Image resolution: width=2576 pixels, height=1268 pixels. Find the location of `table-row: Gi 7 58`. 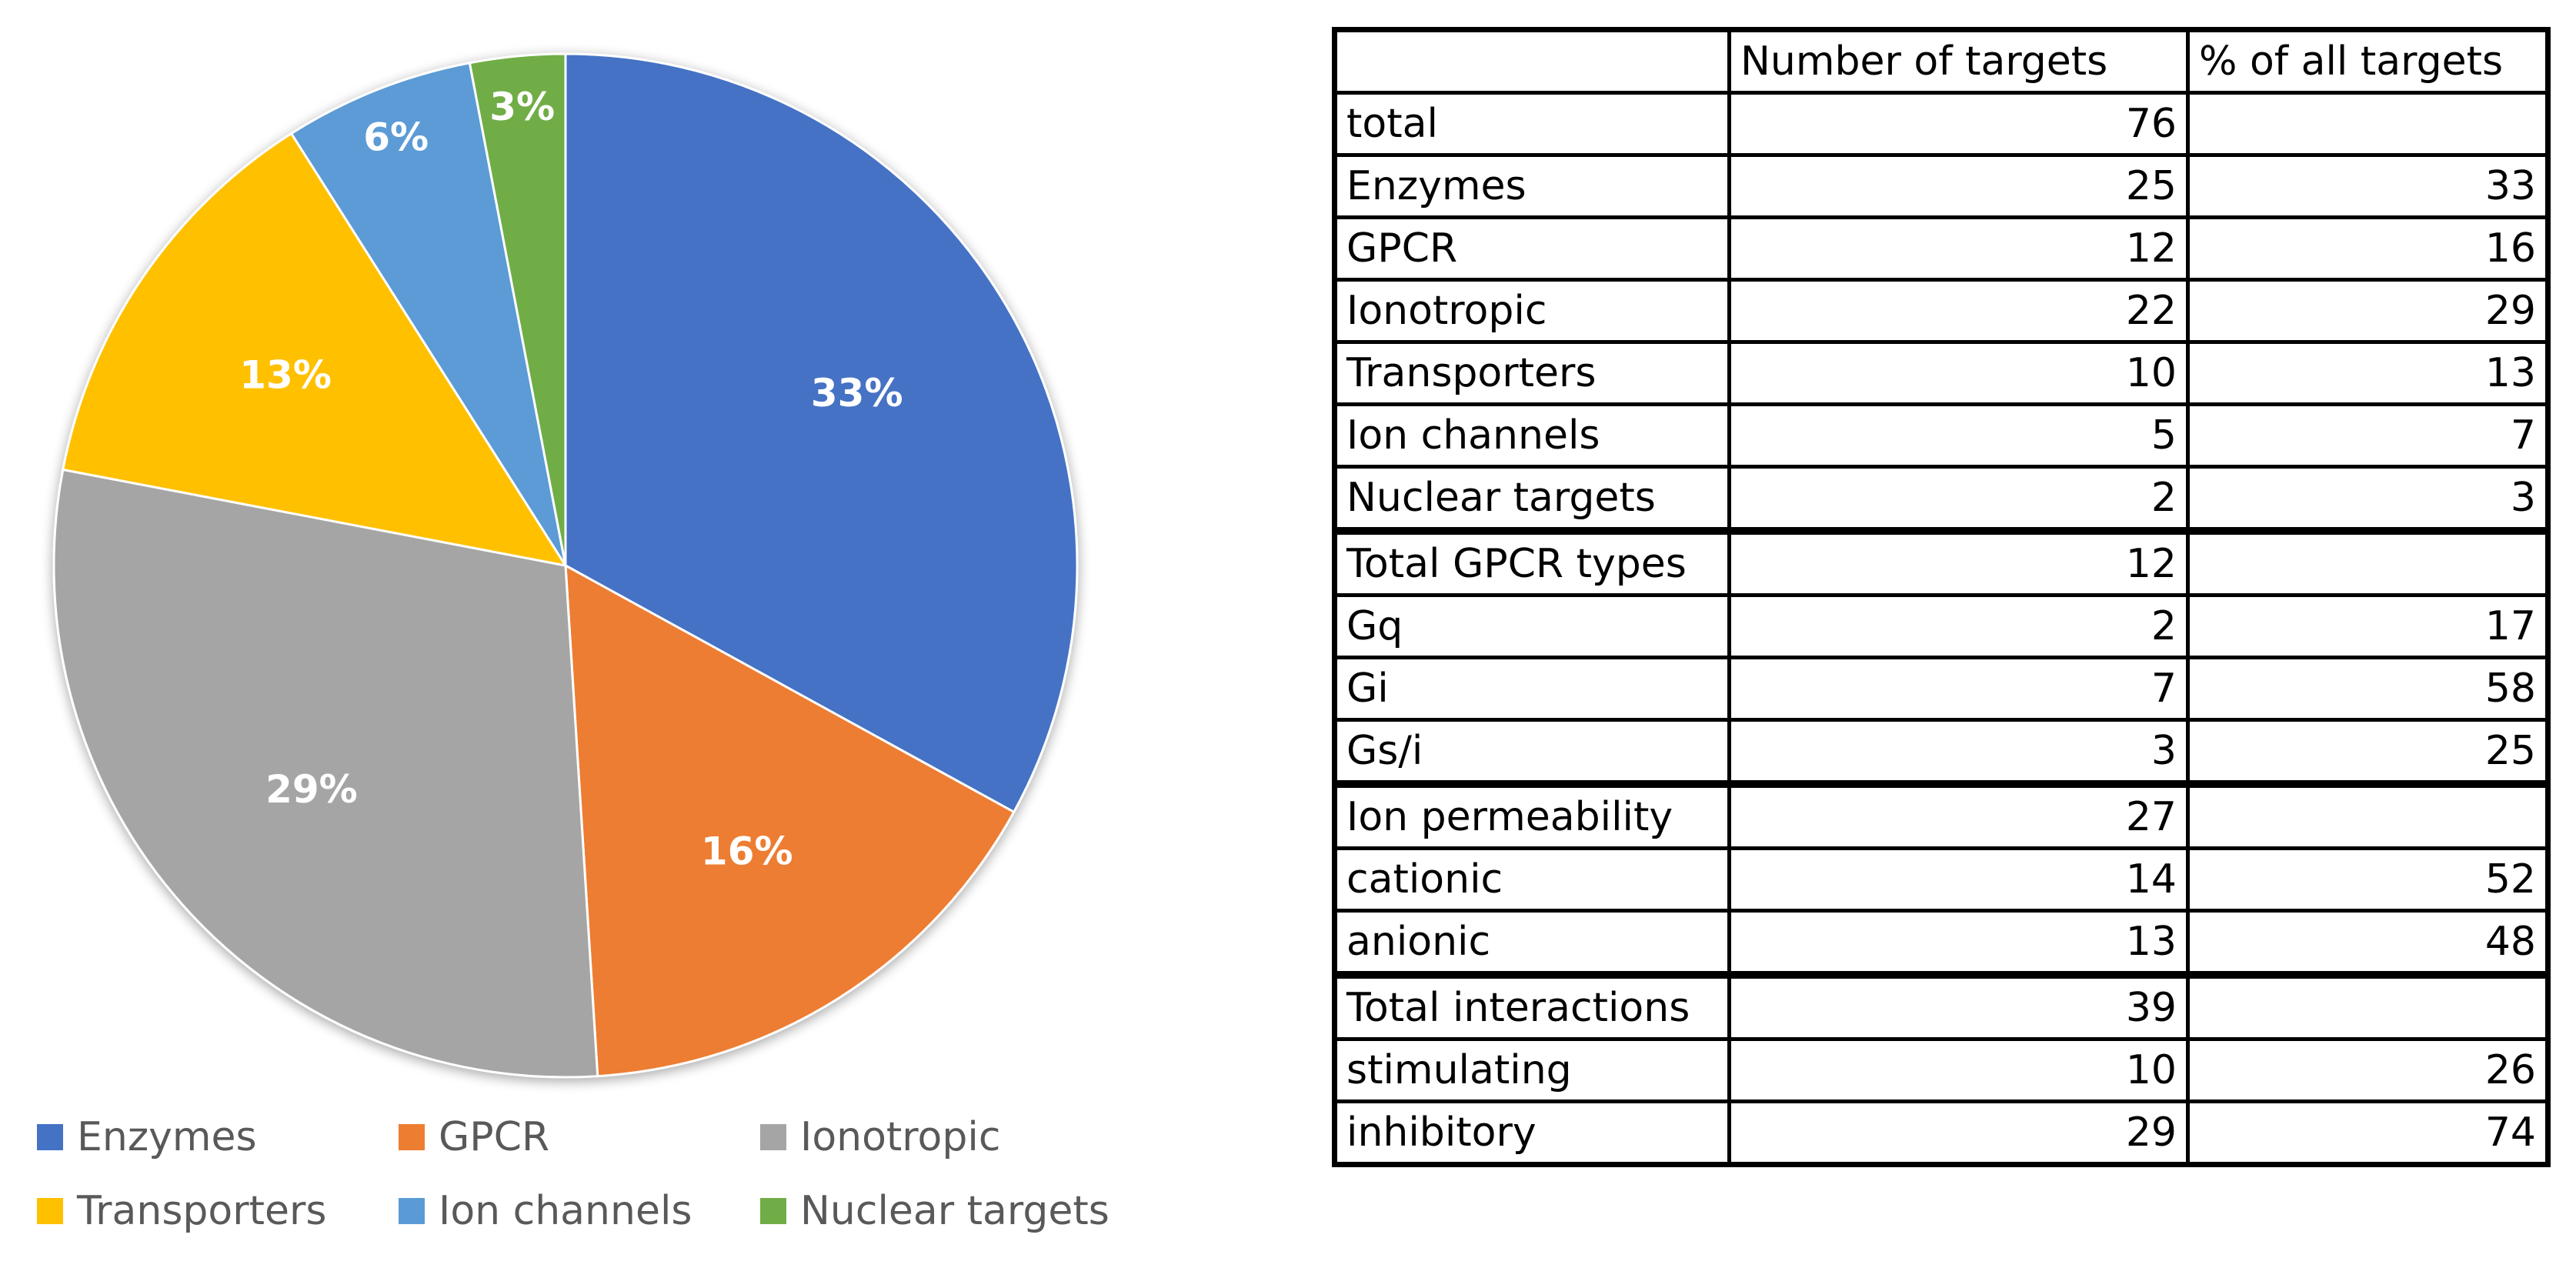

table-row: Gi 7 58 is located at coordinates (1941, 689).